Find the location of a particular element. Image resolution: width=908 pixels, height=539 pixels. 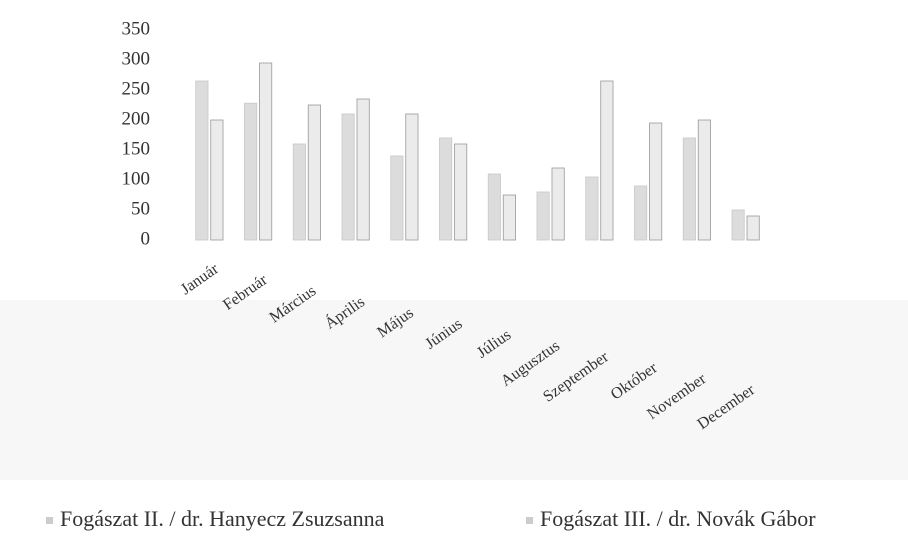

y-tick-label: 50 is located at coordinates (140, 208).